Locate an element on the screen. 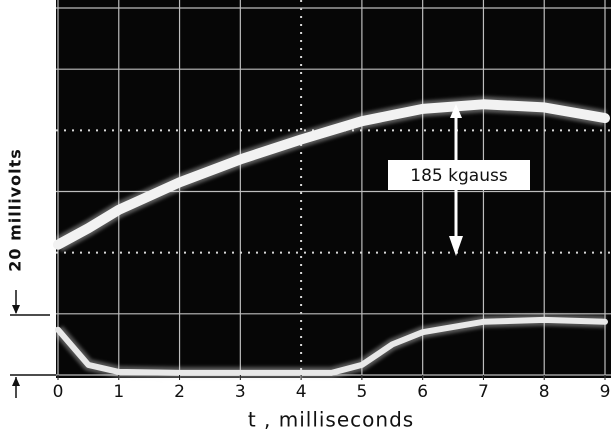  annotation: 185 kgauss is located at coordinates (459, 176).